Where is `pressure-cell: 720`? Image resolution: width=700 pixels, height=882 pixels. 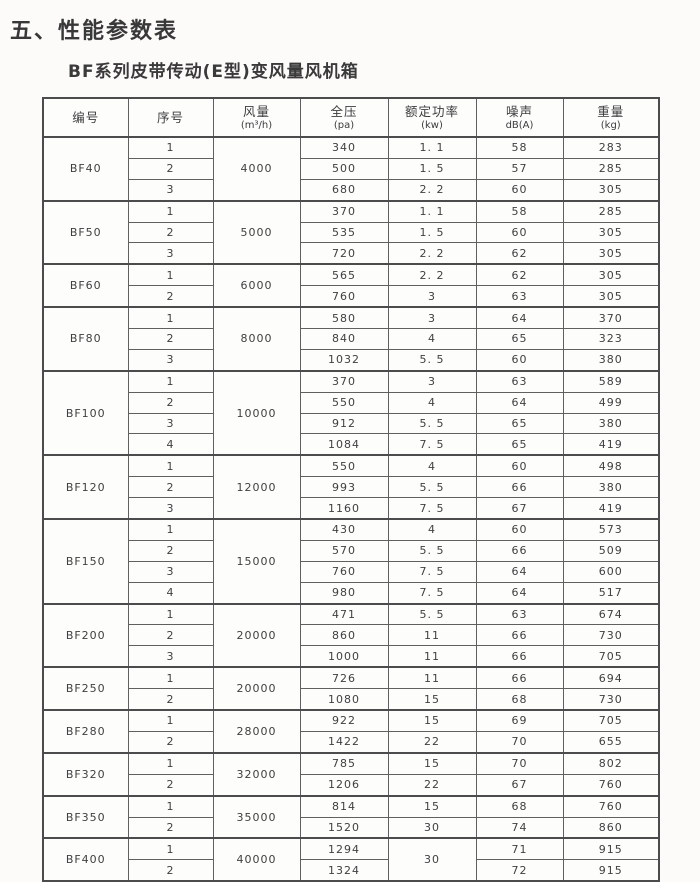
pressure-cell: 720 is located at coordinates (344, 253).